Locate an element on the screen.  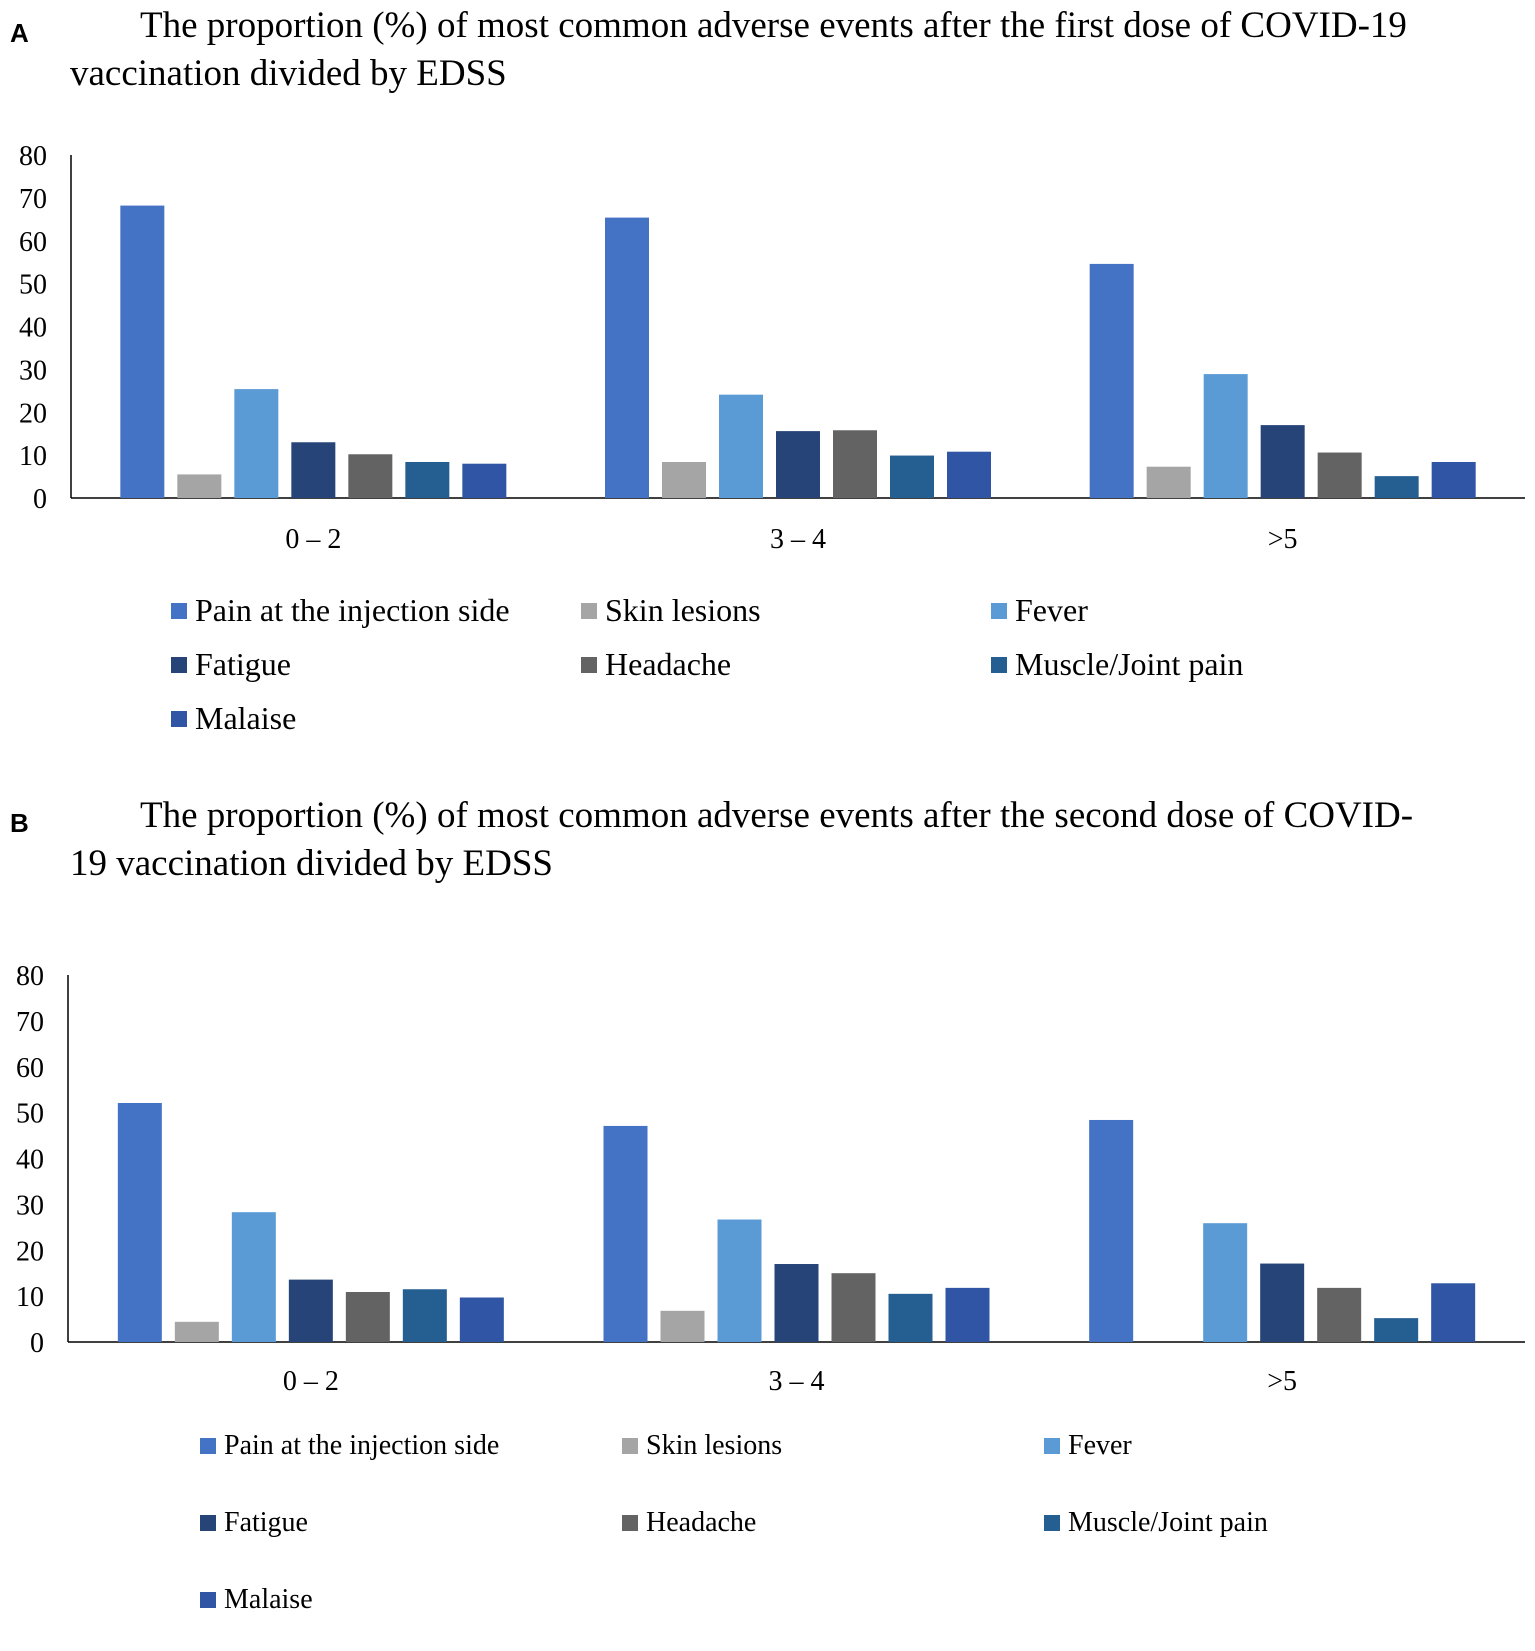
y-tick-label: 80 is located at coordinates (30, 976).